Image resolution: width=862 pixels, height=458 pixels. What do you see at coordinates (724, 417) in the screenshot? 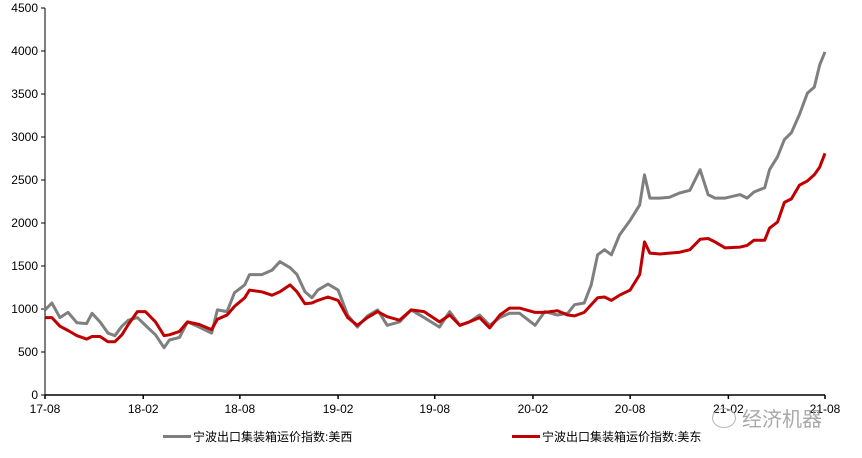
I see `wechat-icon` at bounding box center [724, 417].